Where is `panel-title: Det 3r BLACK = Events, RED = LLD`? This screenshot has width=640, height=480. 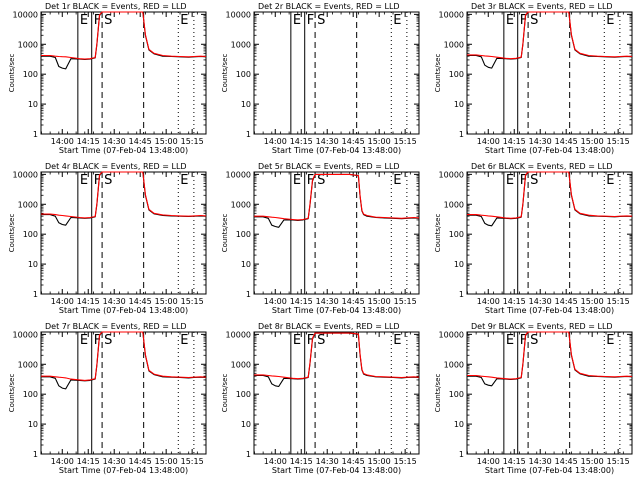 panel-title: Det 3r BLACK = Events, RED = LLD is located at coordinates (542, 6).